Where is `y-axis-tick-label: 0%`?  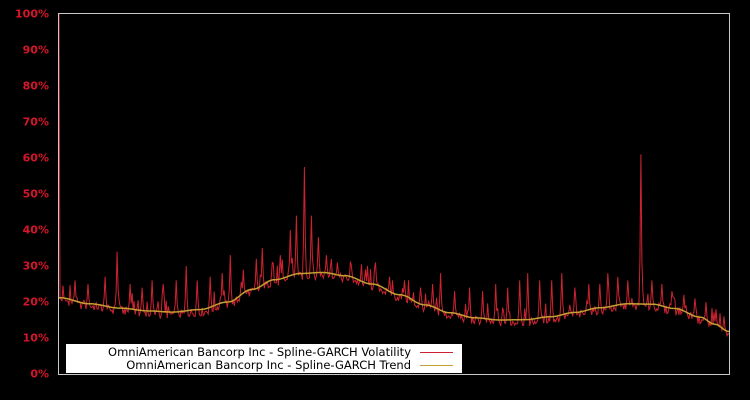 y-axis-tick-label: 0% is located at coordinates (39, 374).